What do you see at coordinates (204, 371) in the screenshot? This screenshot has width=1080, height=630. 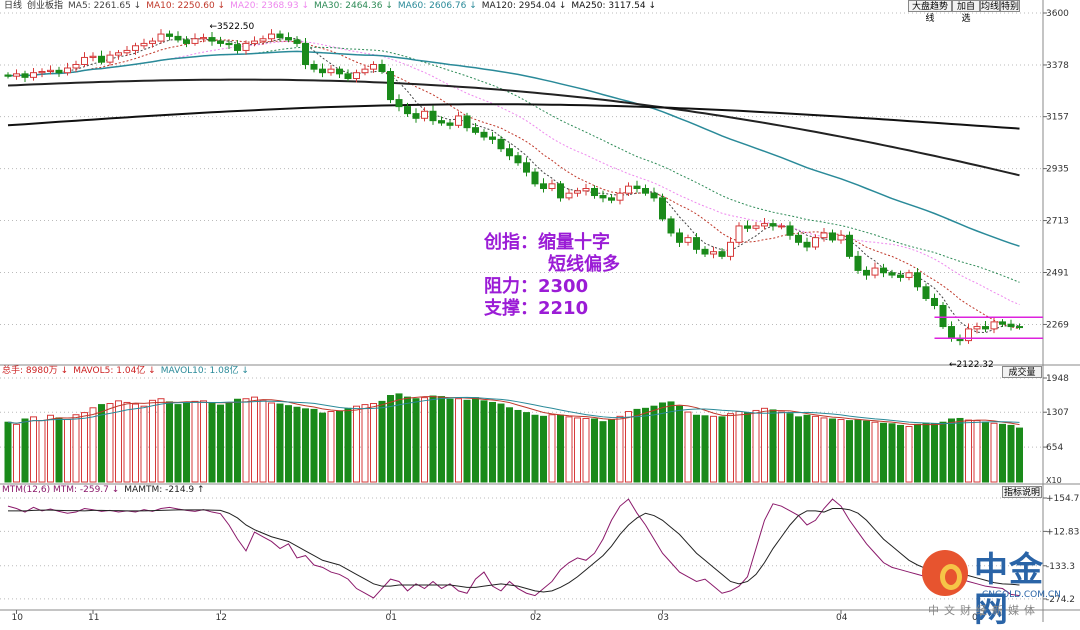 I see `volume-legend-item-2: MAVOL10: 1.08亿 ↓` at bounding box center [204, 371].